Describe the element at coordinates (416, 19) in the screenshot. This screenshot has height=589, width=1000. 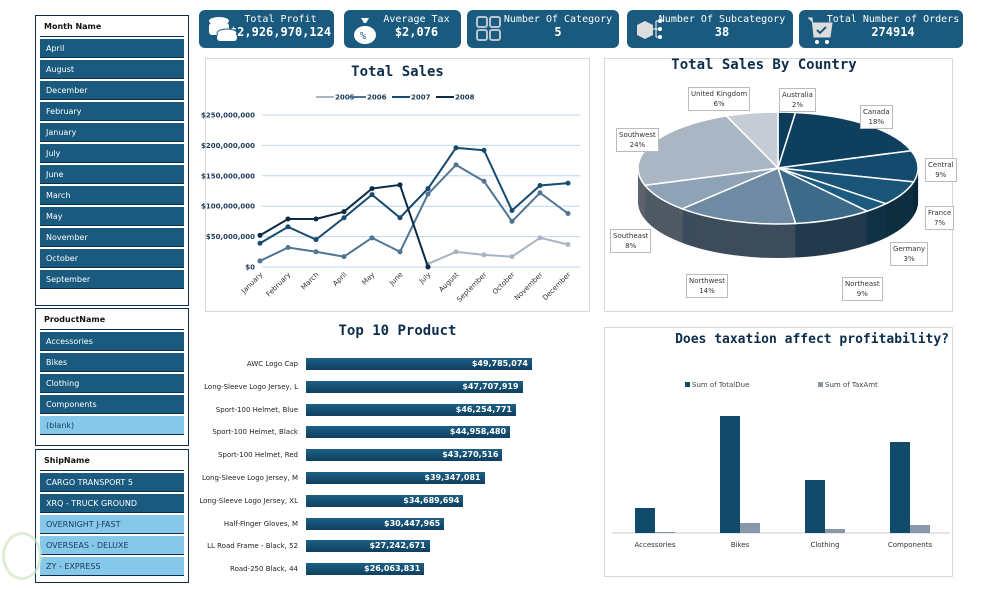
I see `kpi-title: Average Tax` at that location.